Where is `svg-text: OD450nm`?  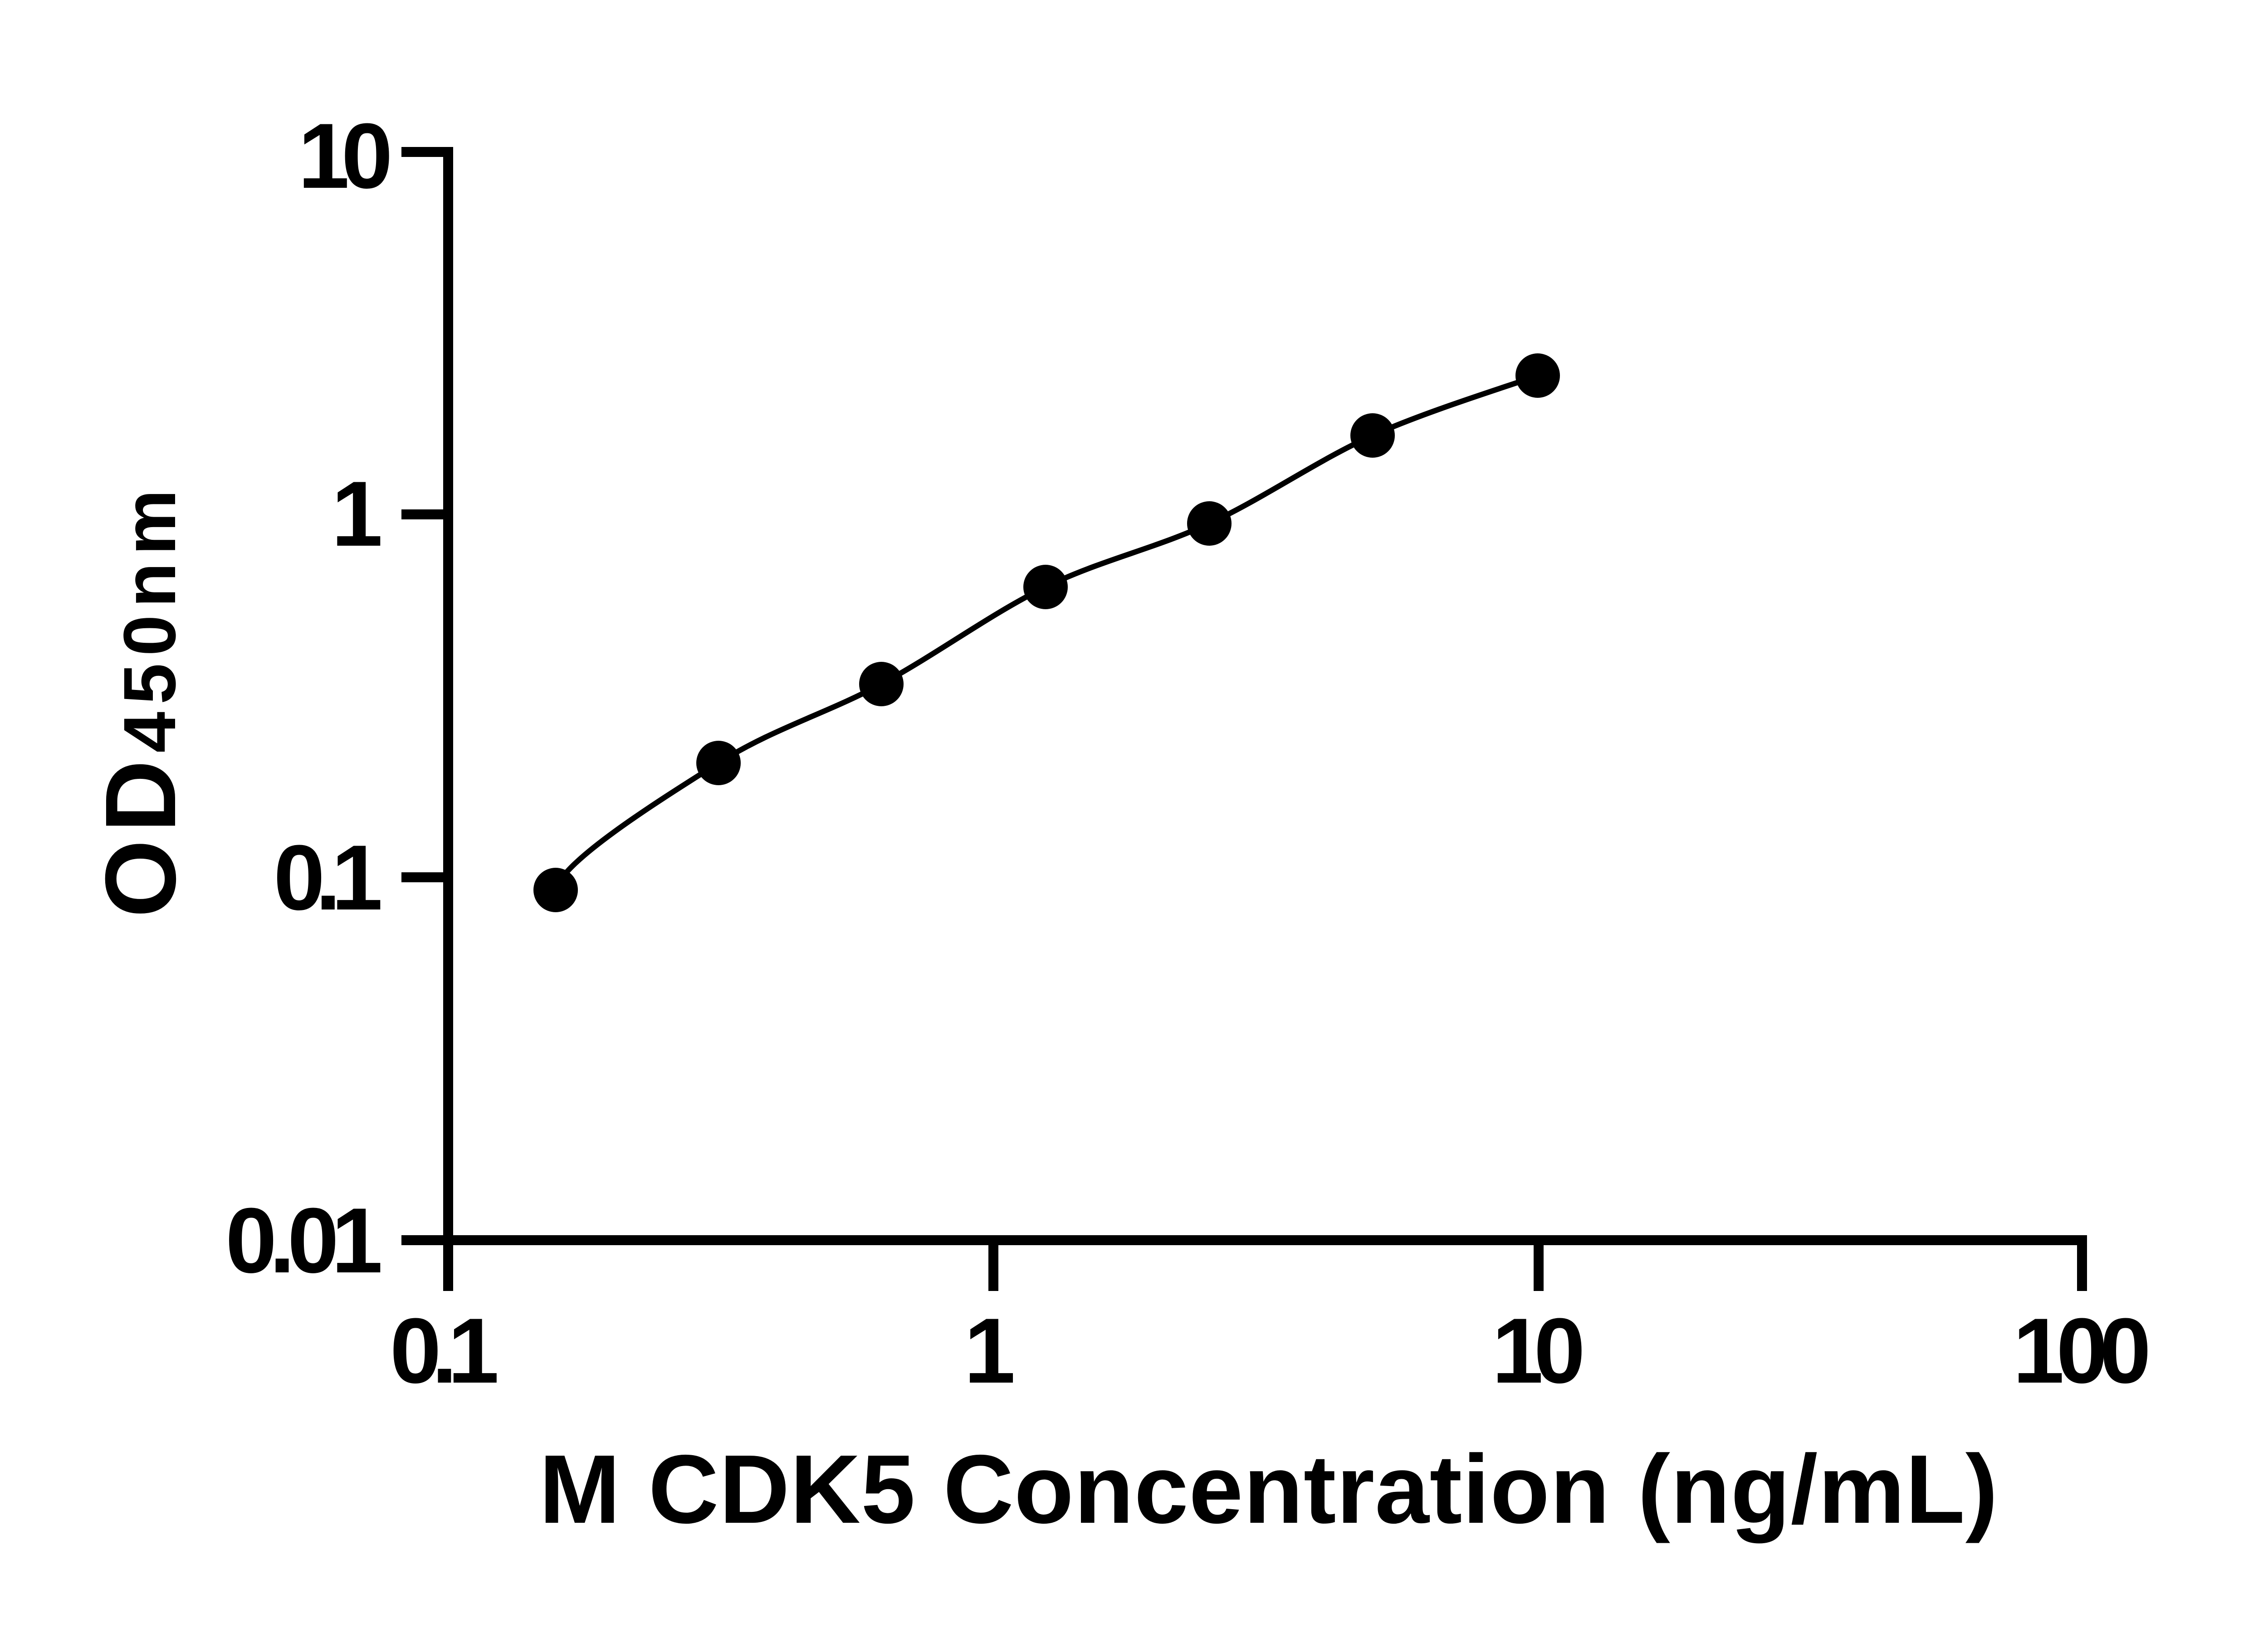 svg-text: OD450nm is located at coordinates (140, 700).